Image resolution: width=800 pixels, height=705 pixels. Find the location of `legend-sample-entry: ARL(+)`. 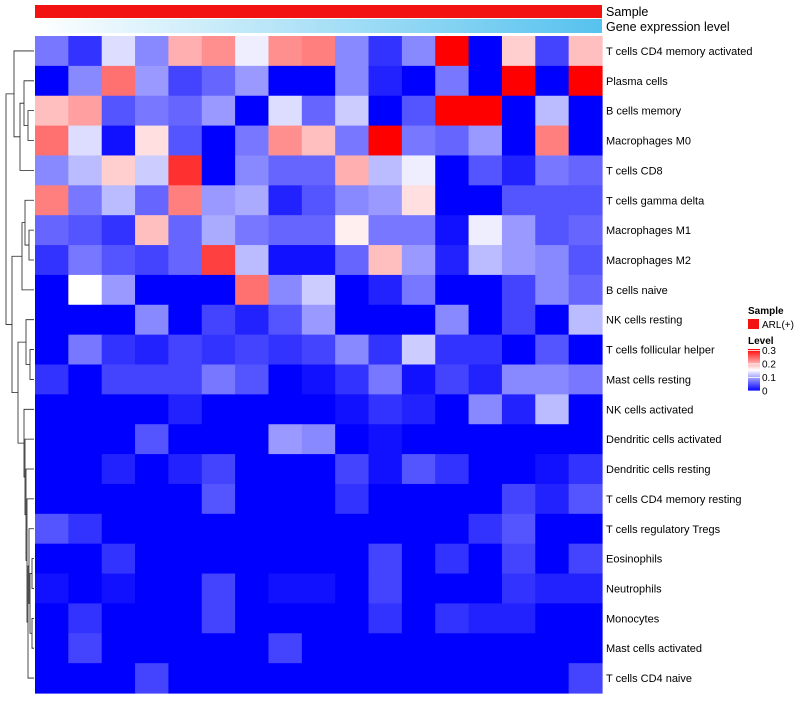

legend-sample-entry: ARL(+) is located at coordinates (778, 325).